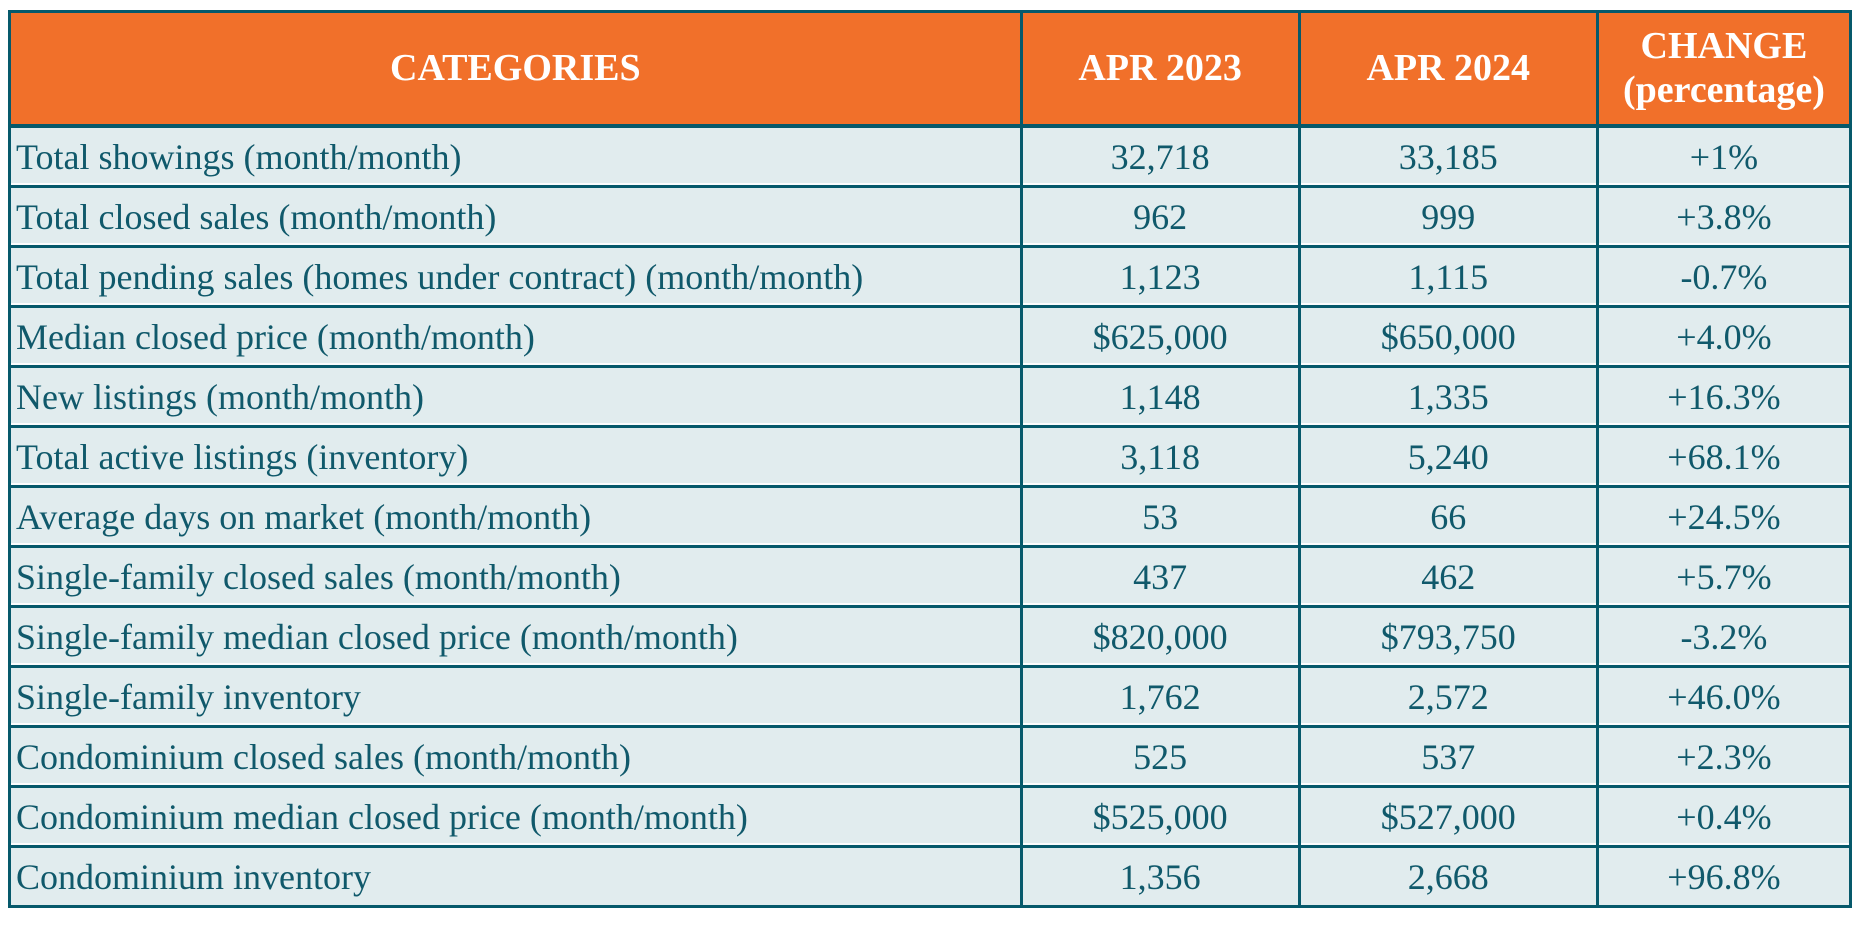  I want to click on change-cell: -3.2%, so click(1724, 637).